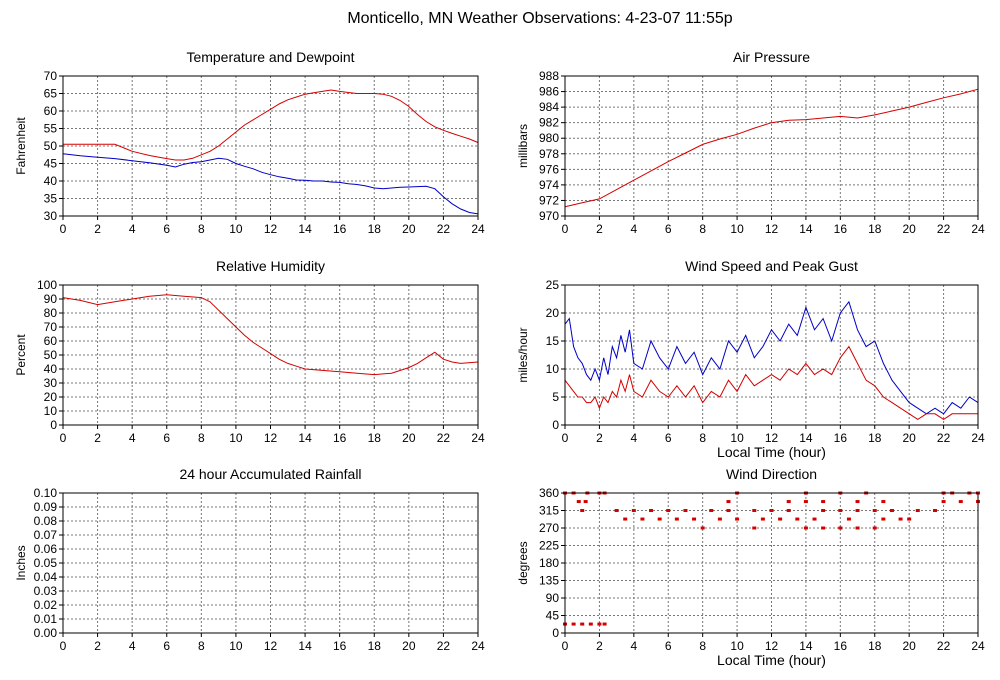  Describe the element at coordinates (47, 285) in the screenshot. I see `humidity-ytick-label: 100` at that location.